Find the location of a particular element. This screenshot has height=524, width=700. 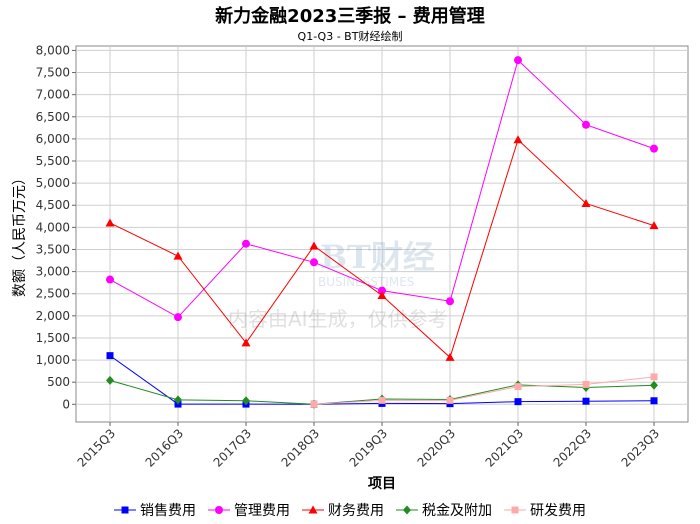

y-tick-label: 5,500 is located at coordinates (53, 161).